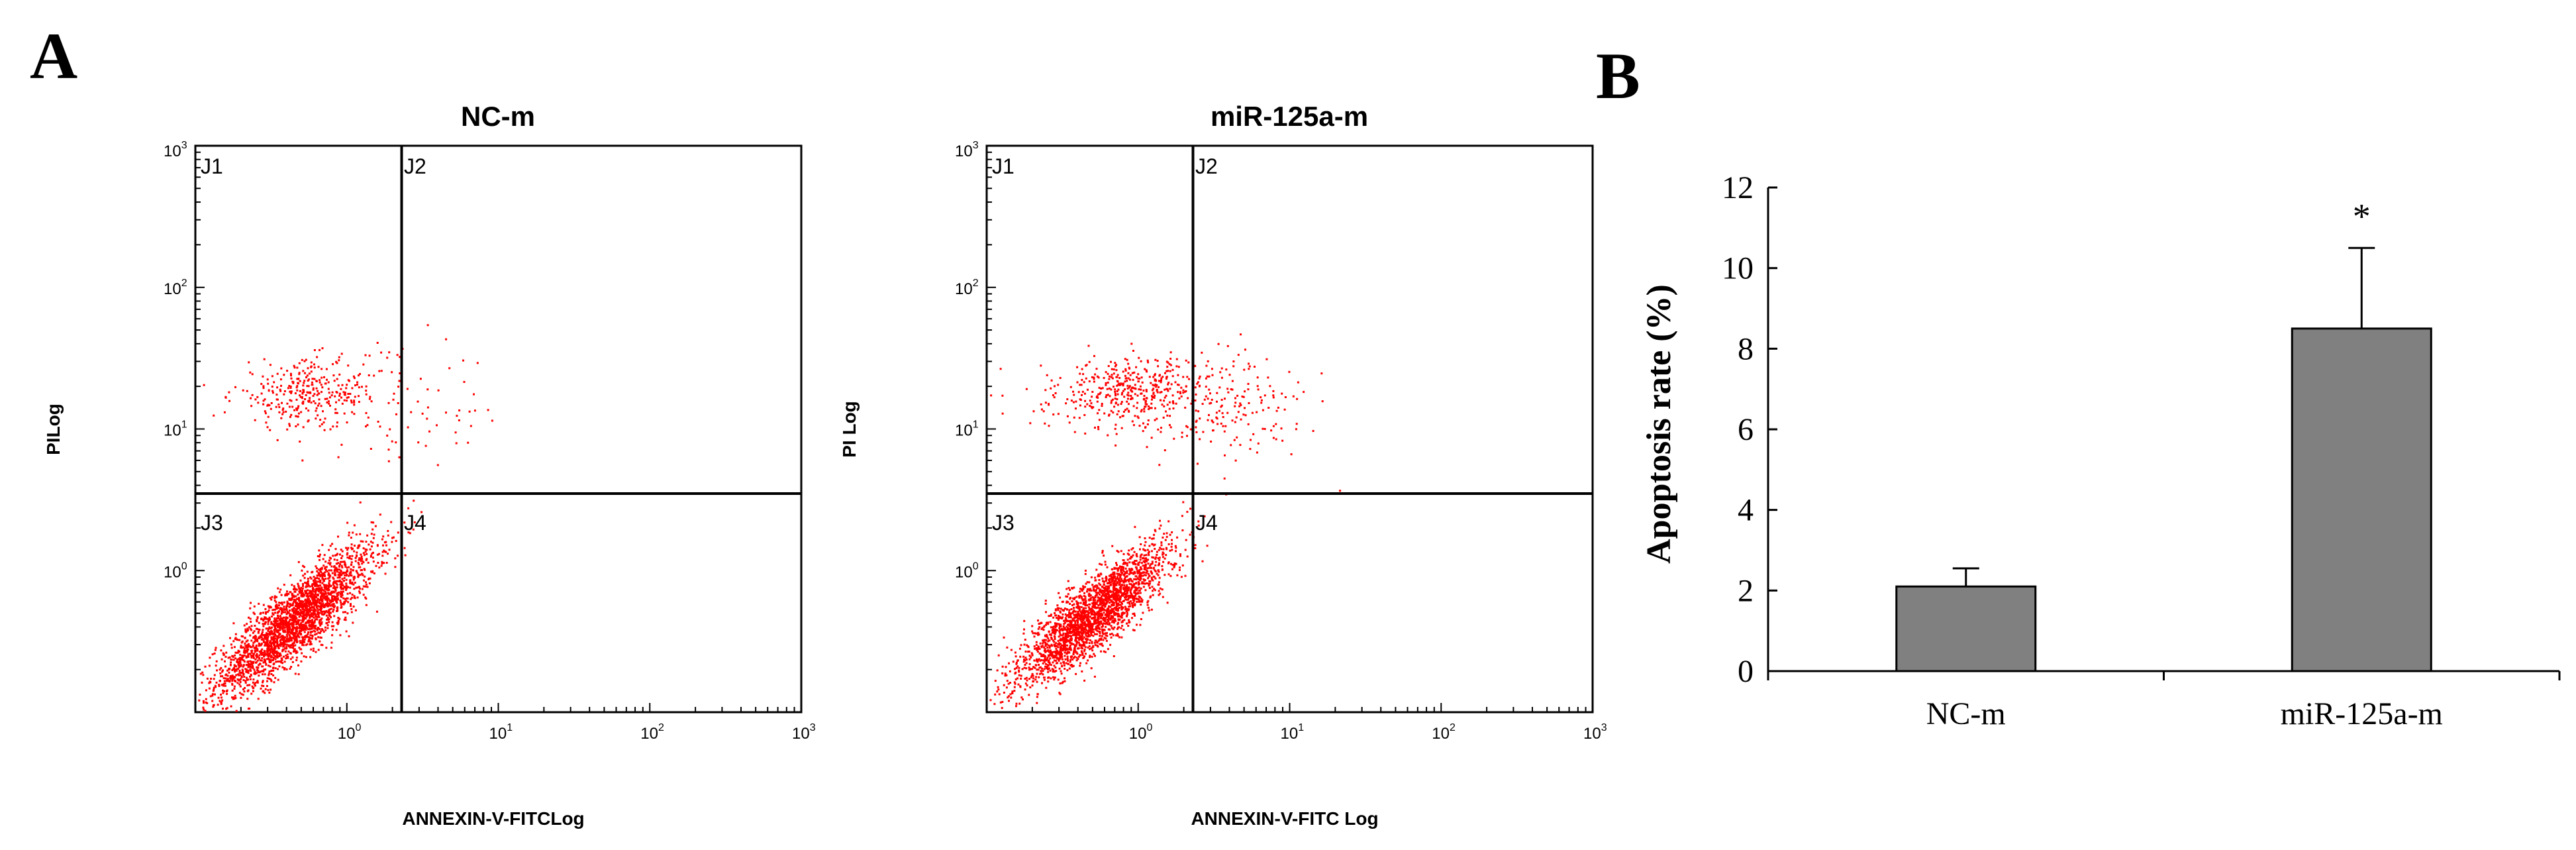 This screenshot has width=2576, height=850. I want to click on category-label: NC-m, so click(1966, 713).